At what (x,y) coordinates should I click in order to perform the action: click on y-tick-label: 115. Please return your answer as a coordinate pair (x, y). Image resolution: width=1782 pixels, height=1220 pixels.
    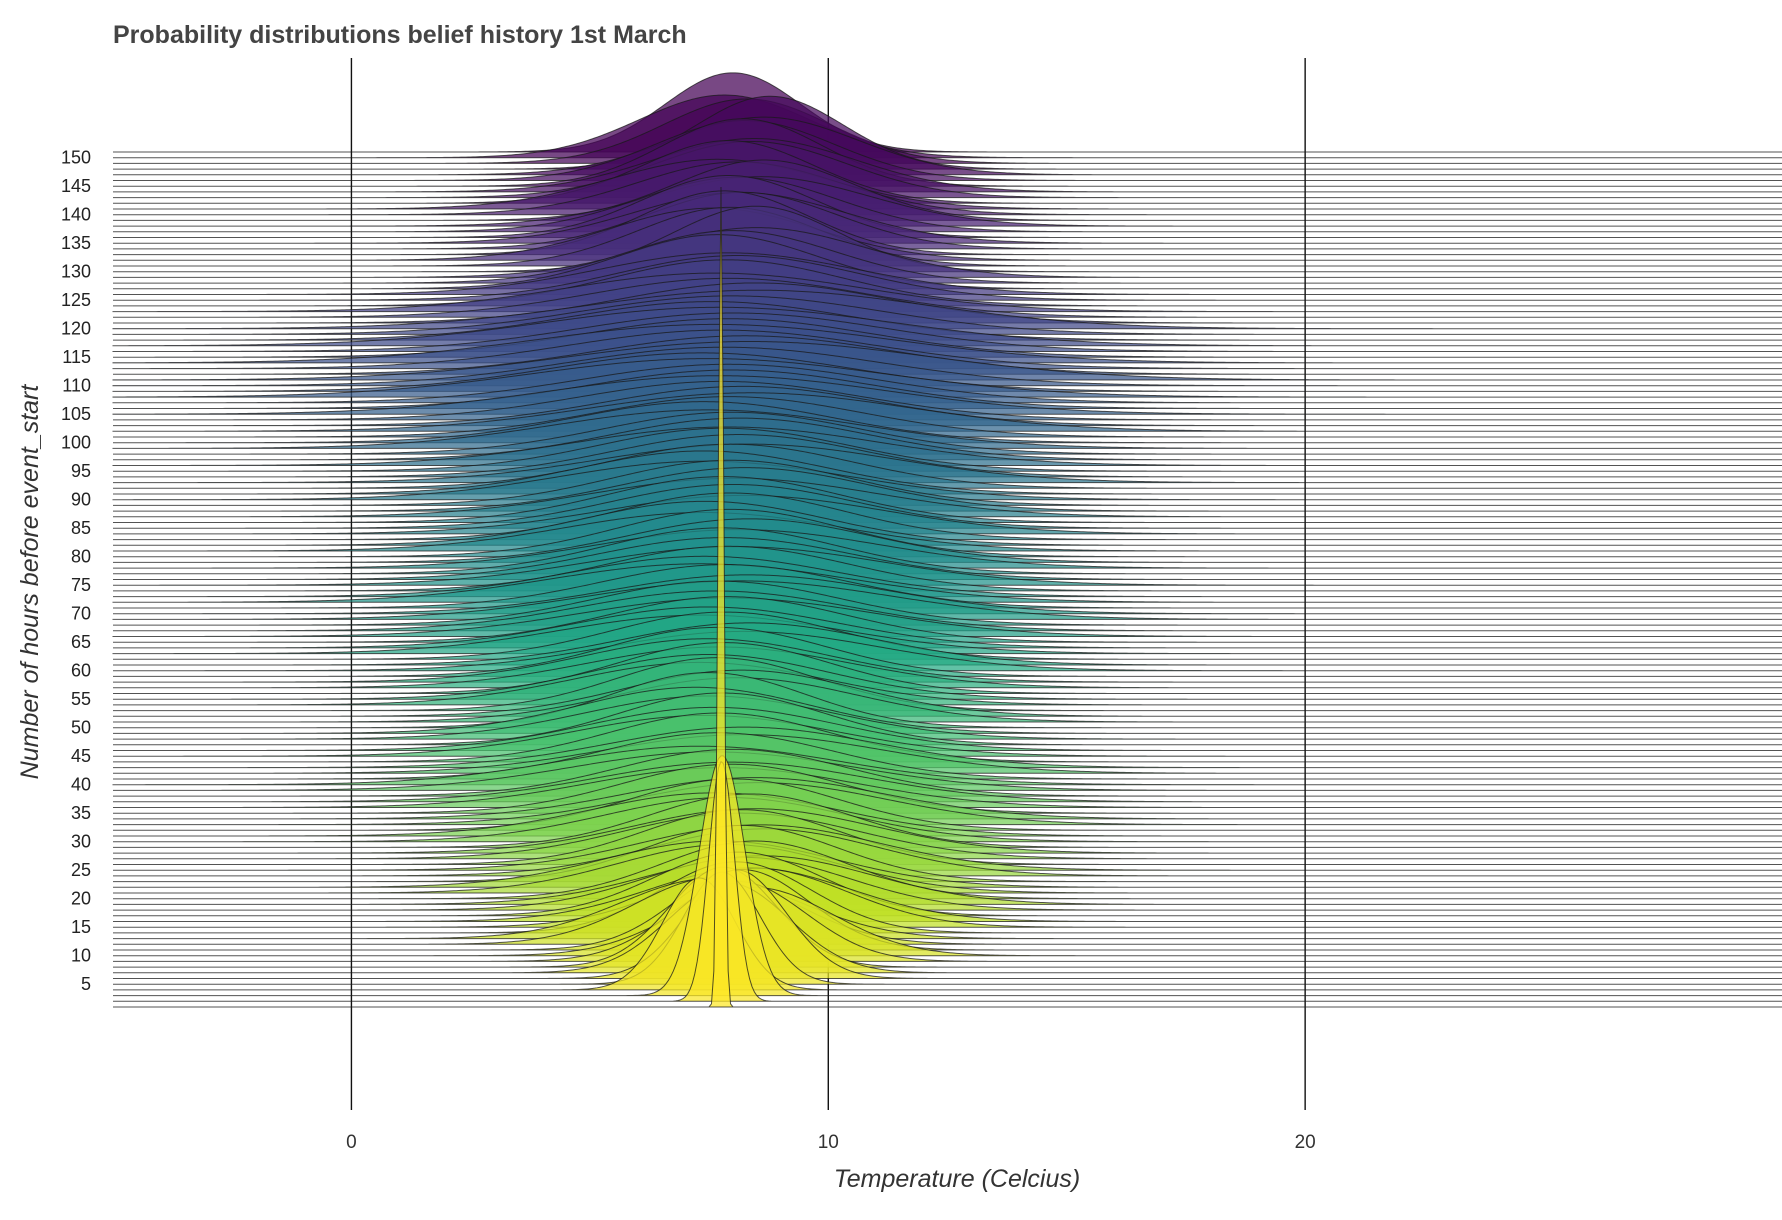
    Looking at the image, I should click on (76, 357).